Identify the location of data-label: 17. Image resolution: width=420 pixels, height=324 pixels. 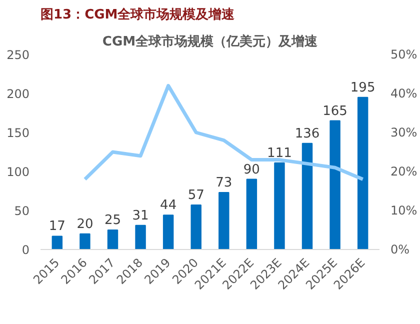
(57, 226).